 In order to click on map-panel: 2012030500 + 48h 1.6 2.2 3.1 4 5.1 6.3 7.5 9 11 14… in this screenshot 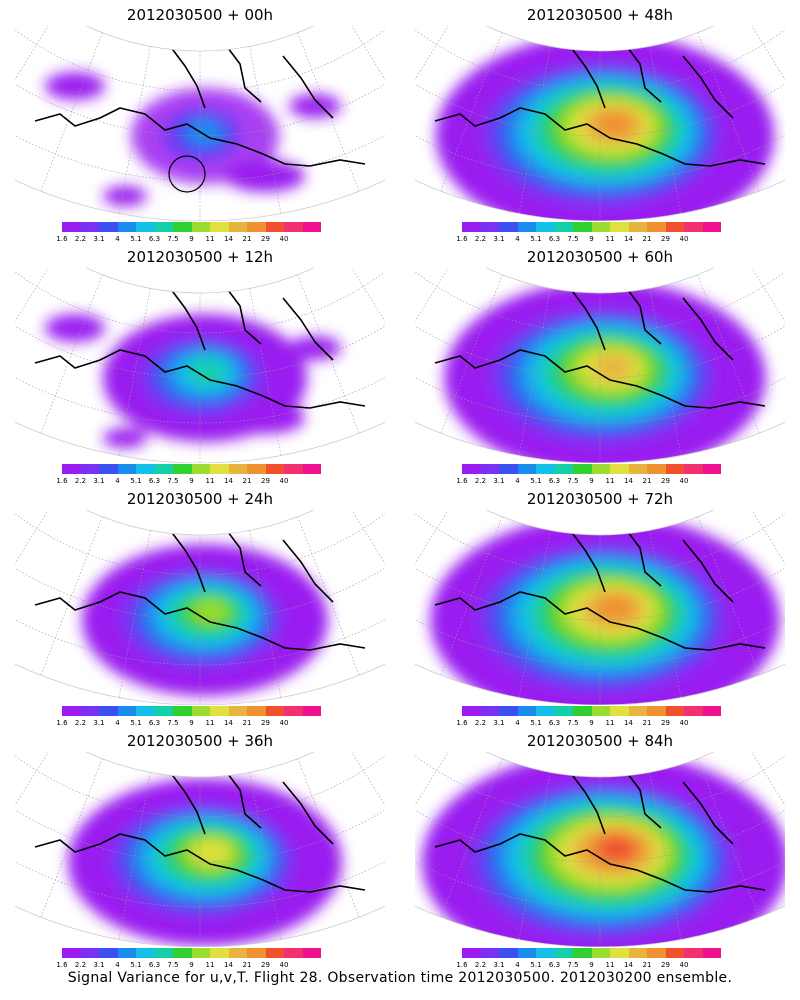, I will do `click(600, 121)`.